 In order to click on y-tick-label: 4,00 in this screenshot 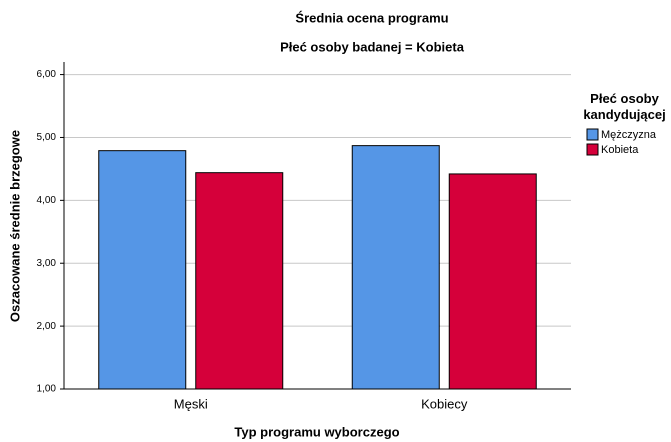, I will do `click(47, 200)`.